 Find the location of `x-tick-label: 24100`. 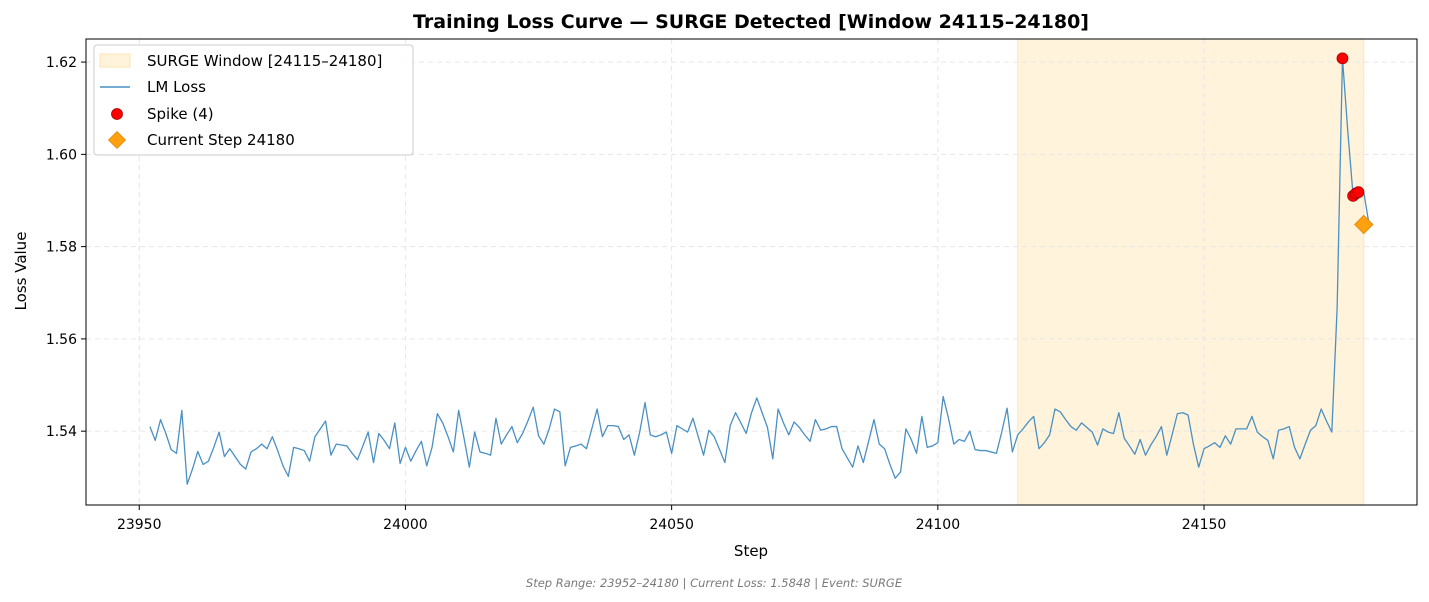

x-tick-label: 24100 is located at coordinates (938, 525).